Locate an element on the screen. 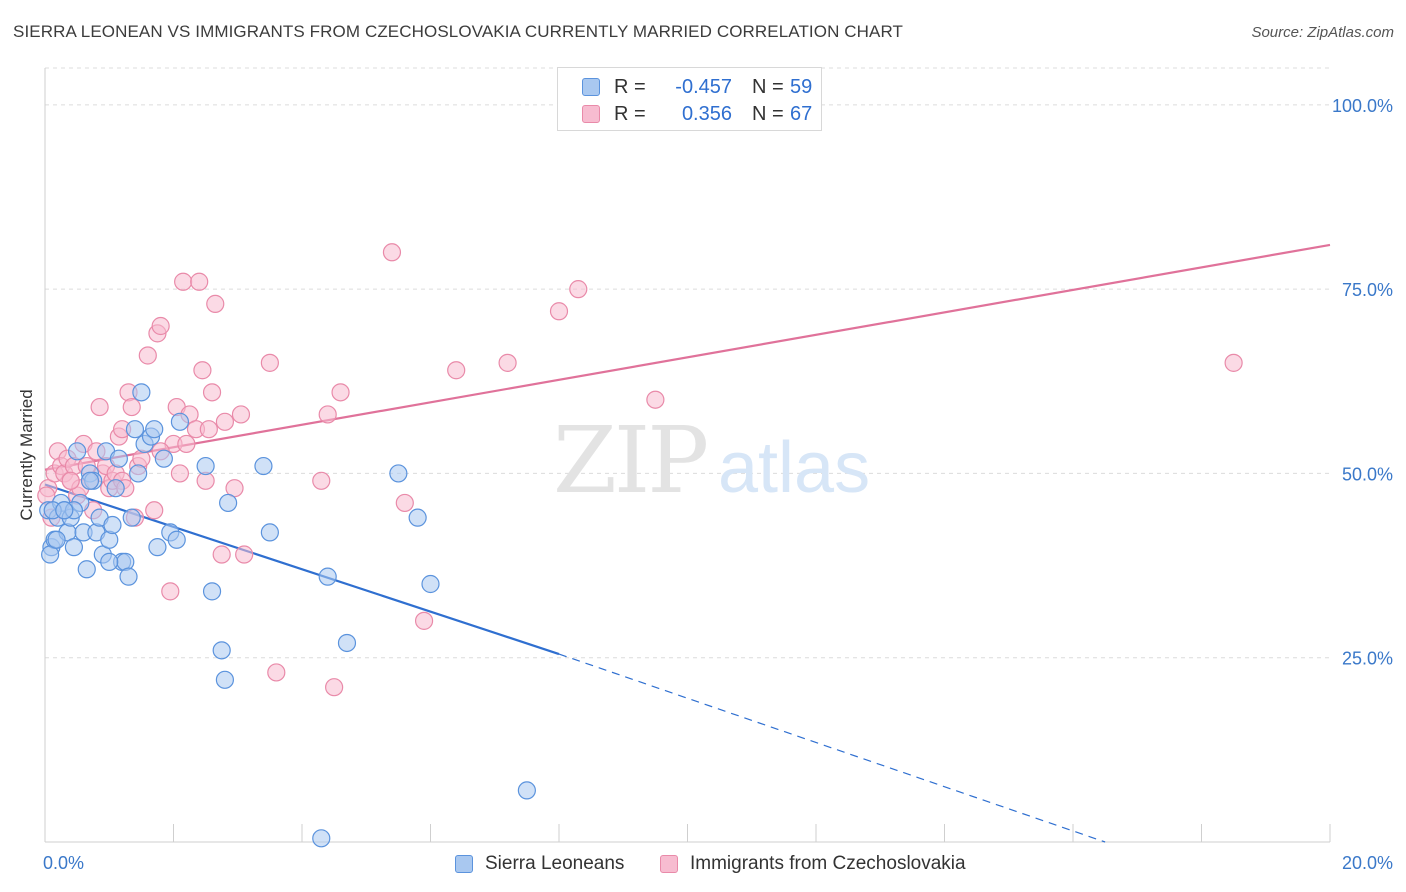  watermark: ZIP atlas is located at coordinates (711, 460).